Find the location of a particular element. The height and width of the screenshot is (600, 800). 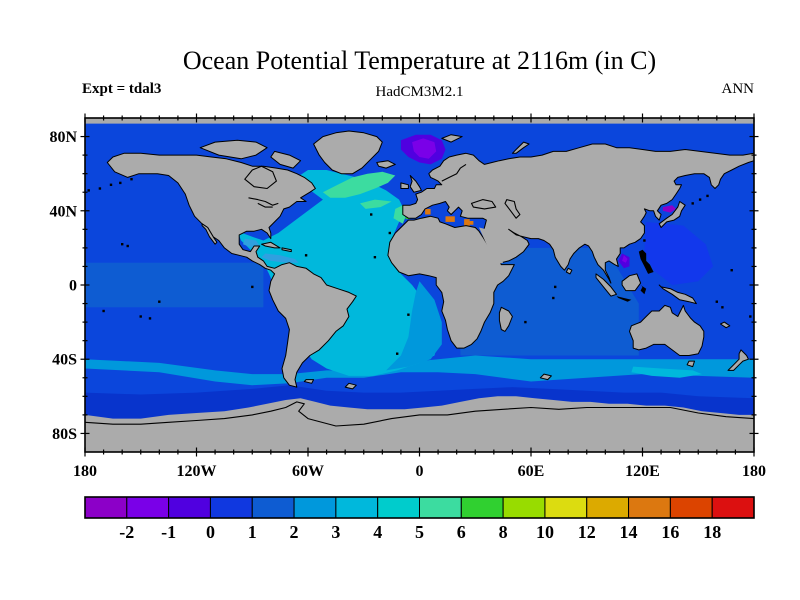

land-australia is located at coordinates (667, 330).